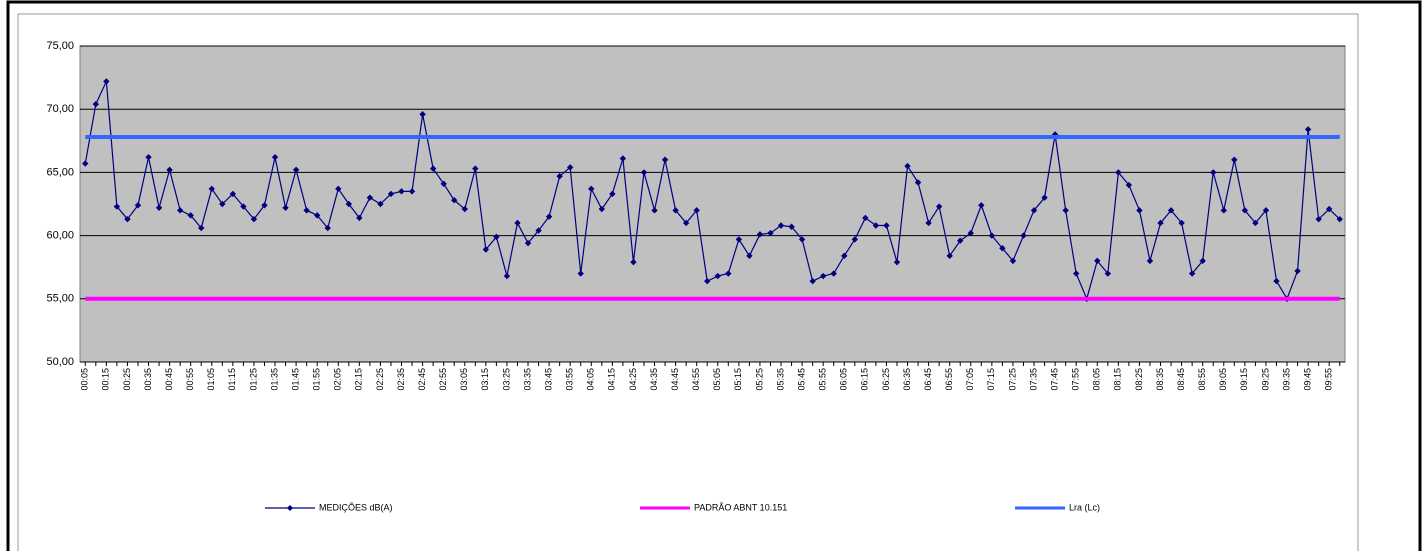  I want to click on x-tick-label: 06:55, so click(949, 379).